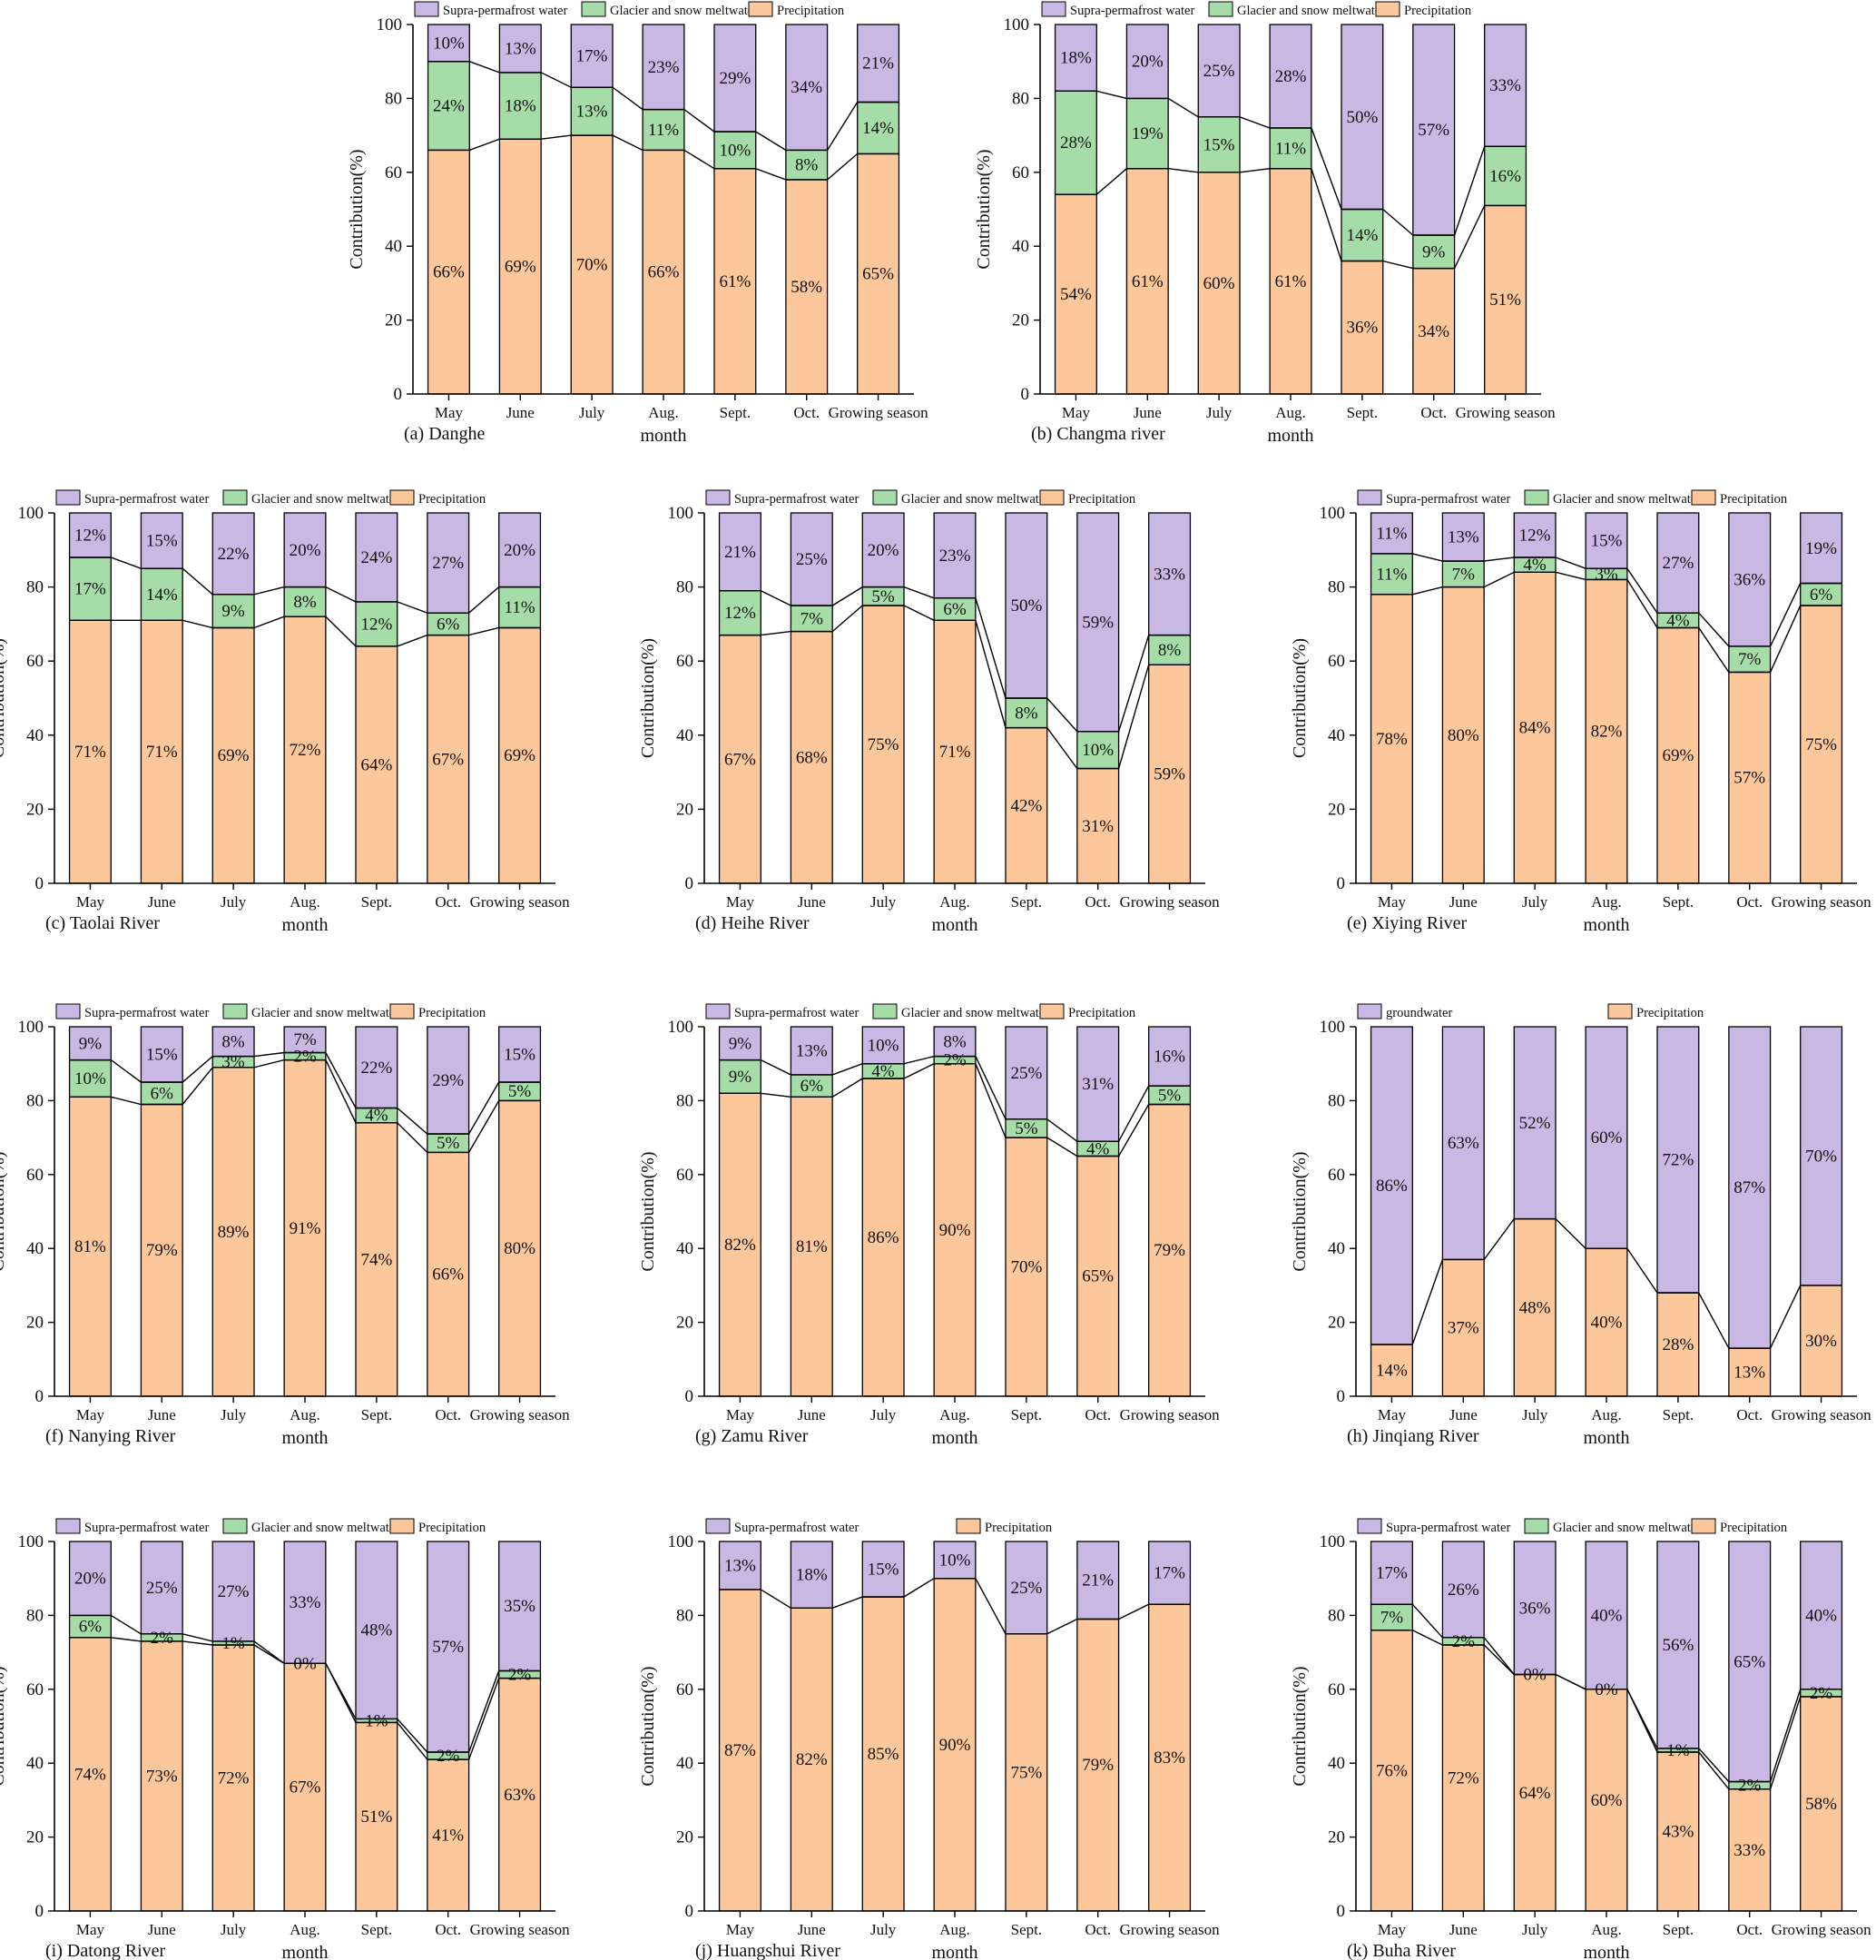  Describe the element at coordinates (1464, 1591) in the screenshot. I see `data-label: 26%` at that location.